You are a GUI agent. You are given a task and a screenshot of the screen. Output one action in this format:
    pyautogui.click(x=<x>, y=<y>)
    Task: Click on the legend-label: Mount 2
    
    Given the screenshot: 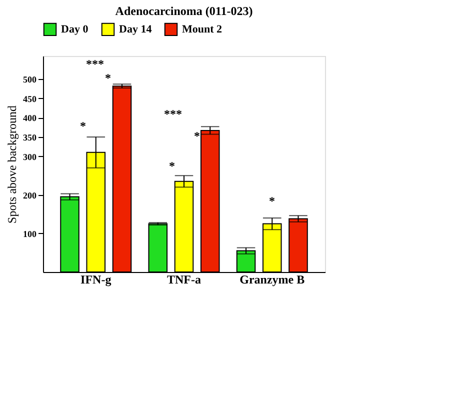 What is the action you would take?
    pyautogui.click(x=202, y=29)
    